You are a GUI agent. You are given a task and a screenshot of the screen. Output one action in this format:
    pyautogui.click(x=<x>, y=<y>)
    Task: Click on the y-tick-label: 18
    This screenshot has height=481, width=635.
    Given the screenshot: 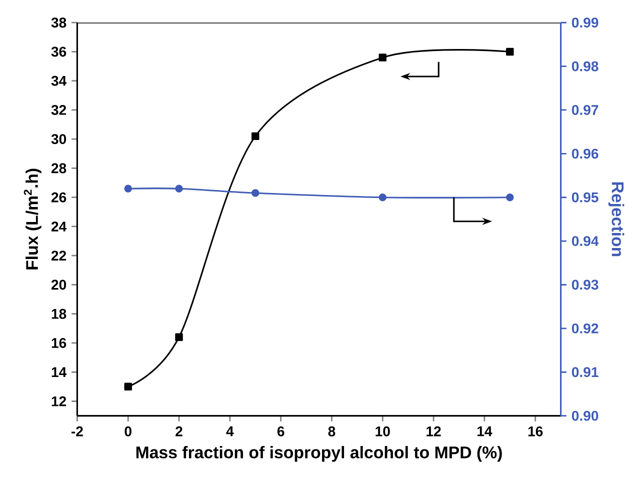 What is the action you would take?
    pyautogui.click(x=59, y=313)
    